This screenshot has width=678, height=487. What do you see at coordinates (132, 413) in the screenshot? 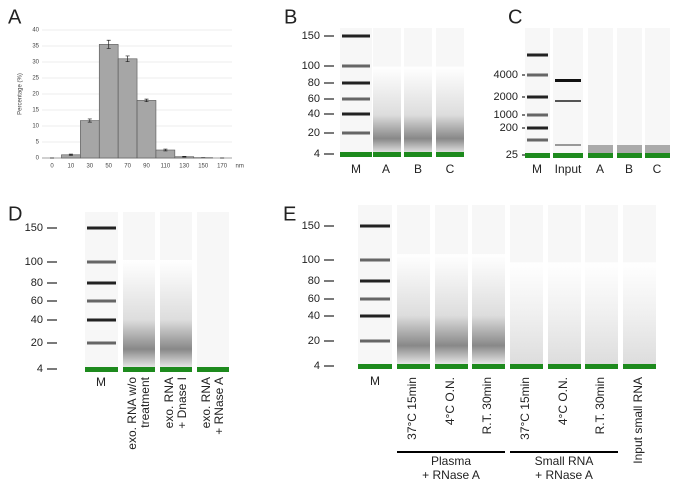
I see `lane-label: exo. RNA w/o` at bounding box center [132, 413].